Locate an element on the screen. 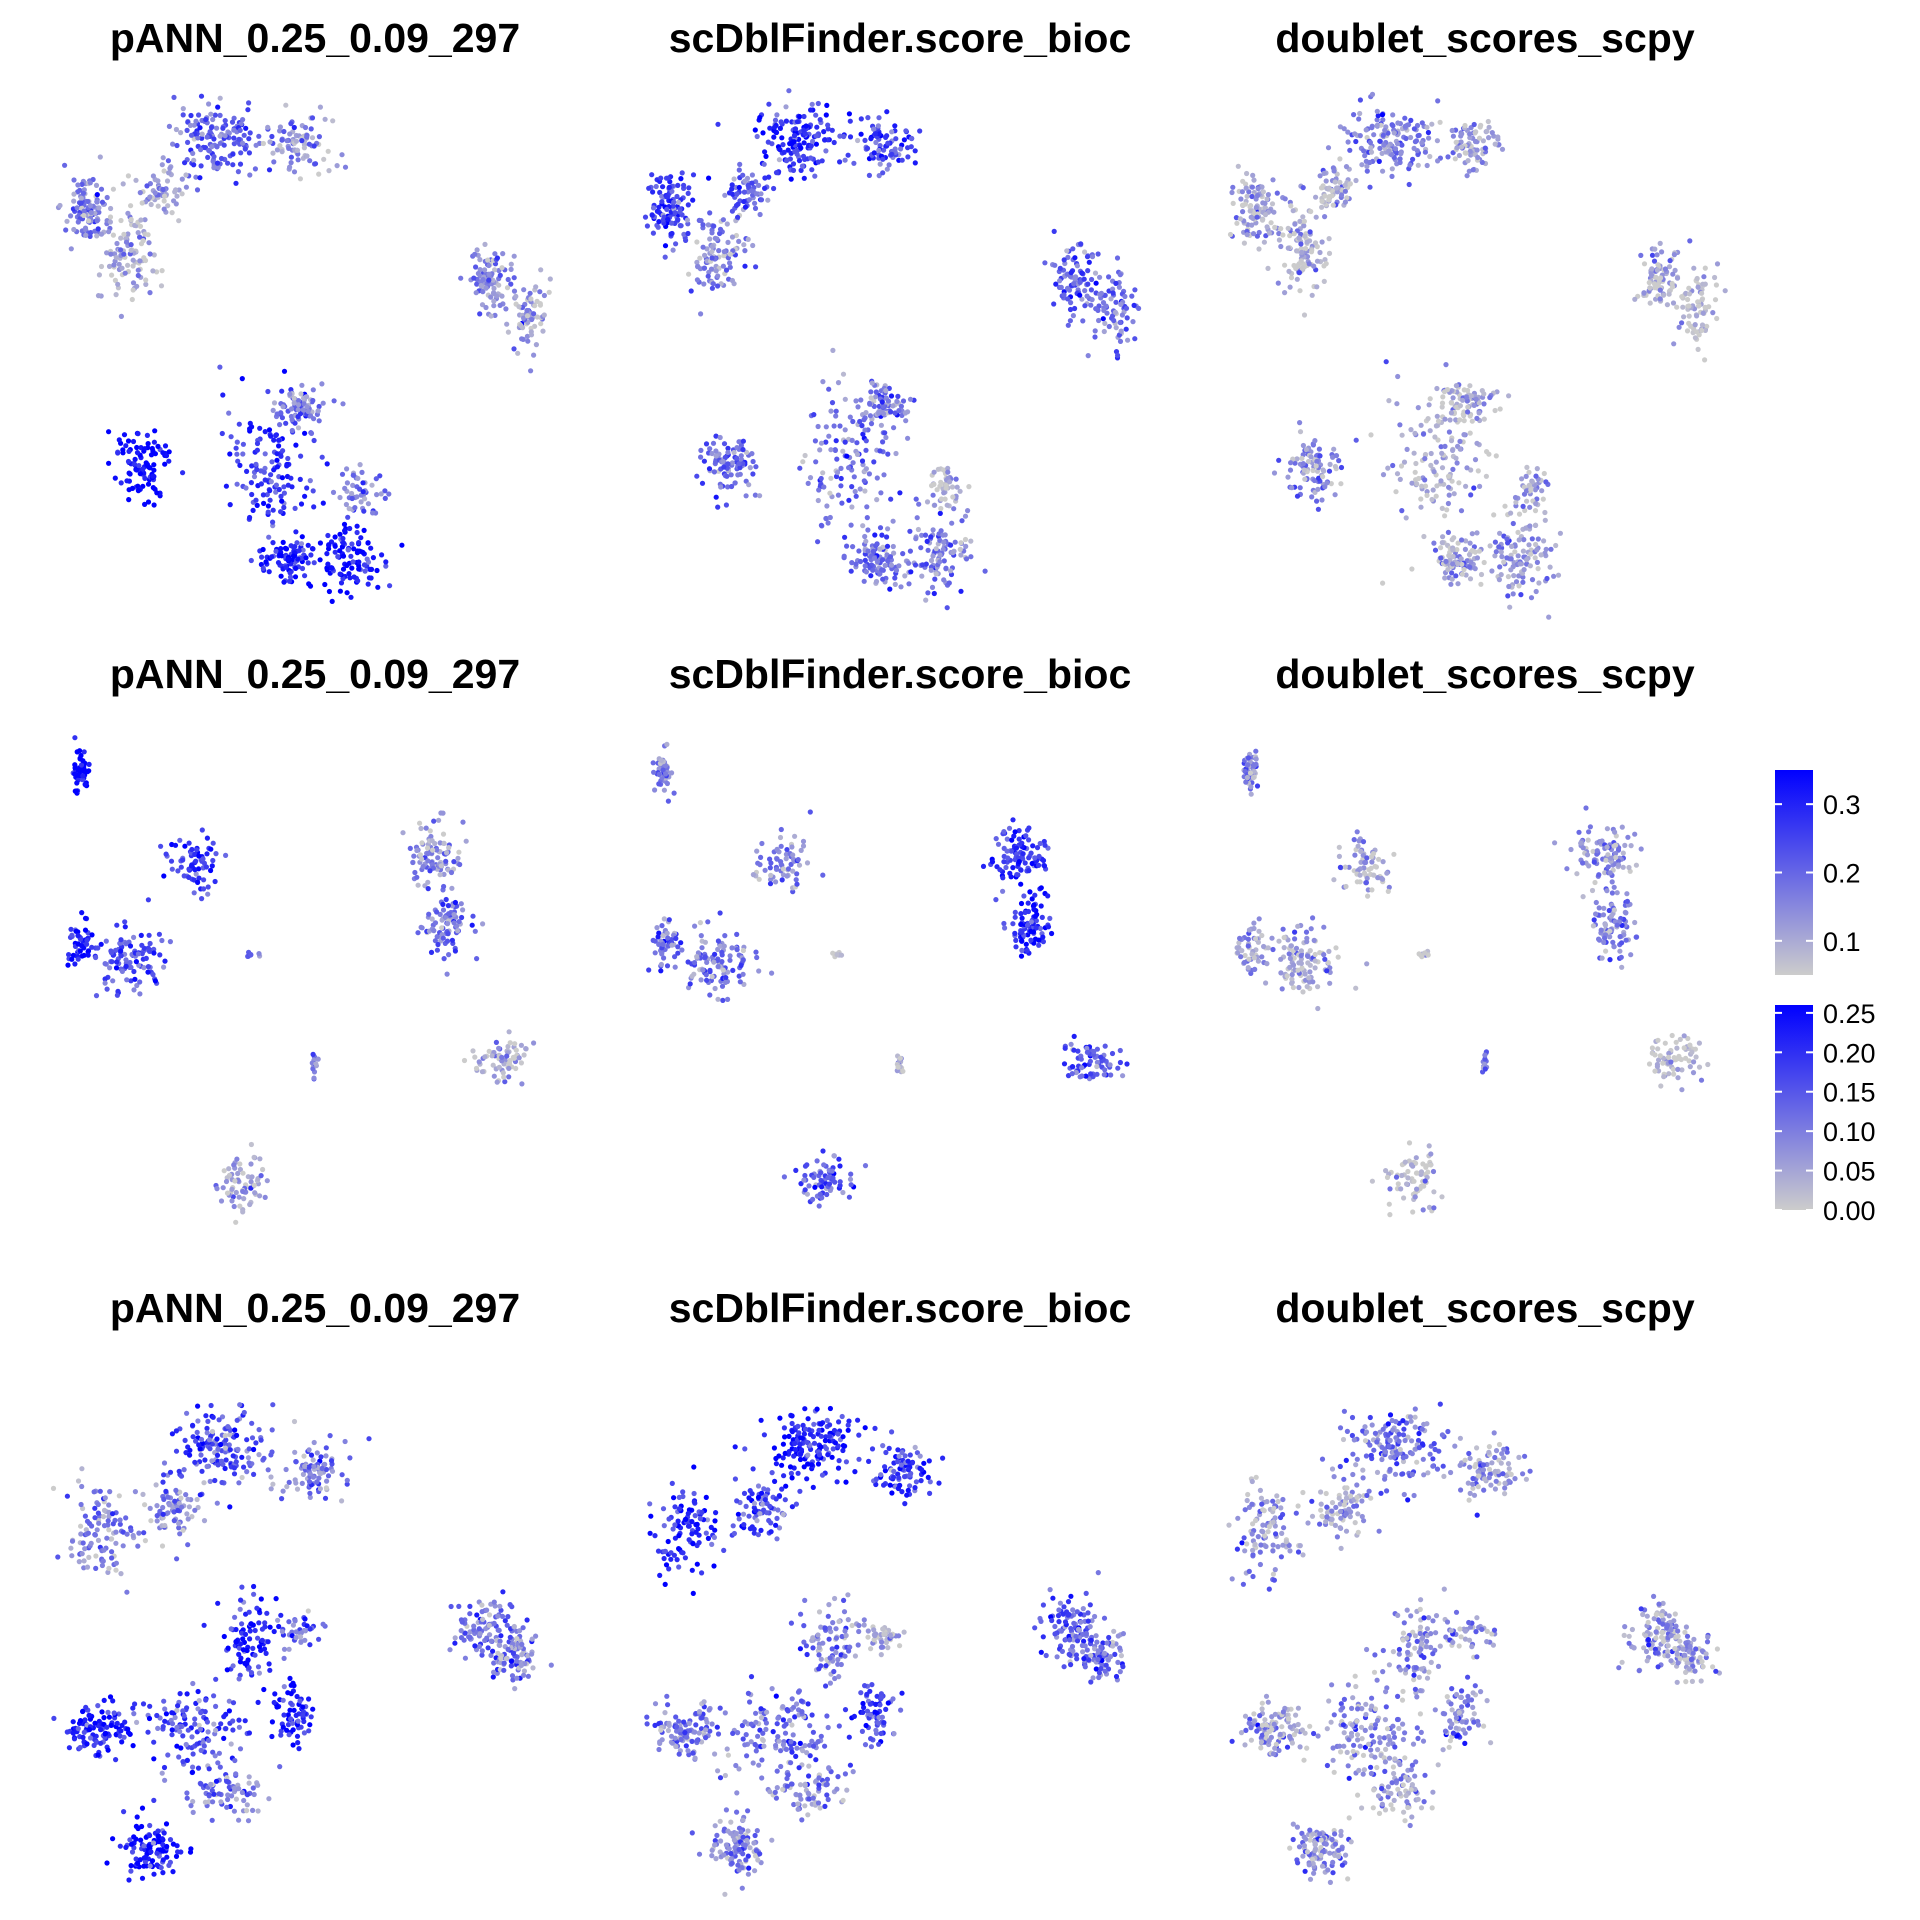 This screenshot has height=1920, width=1920. panel-title-scpy: doublet_scores_scpy is located at coordinates (1484, 38).